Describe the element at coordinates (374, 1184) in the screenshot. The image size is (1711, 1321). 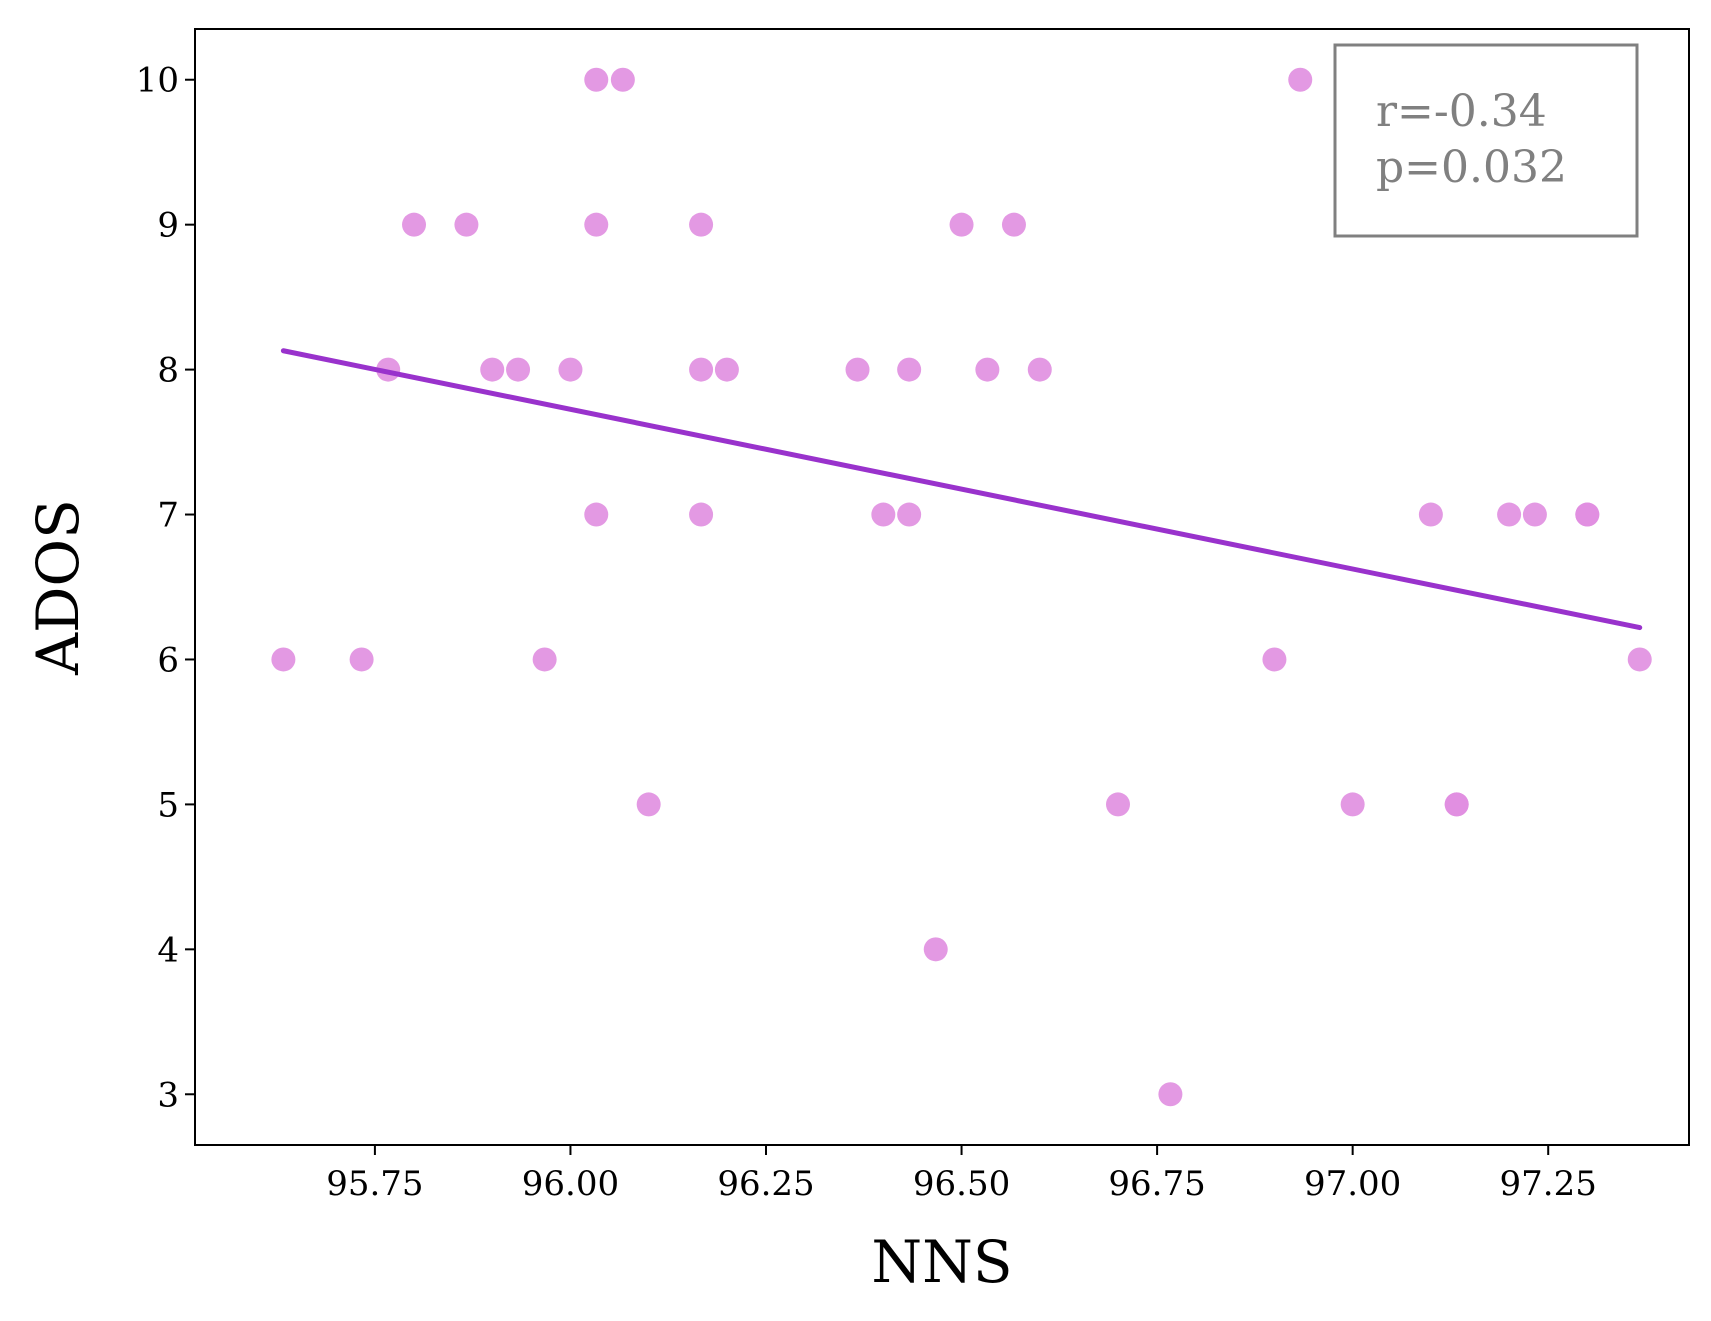
I see `x-tick-label: 95.75` at that location.